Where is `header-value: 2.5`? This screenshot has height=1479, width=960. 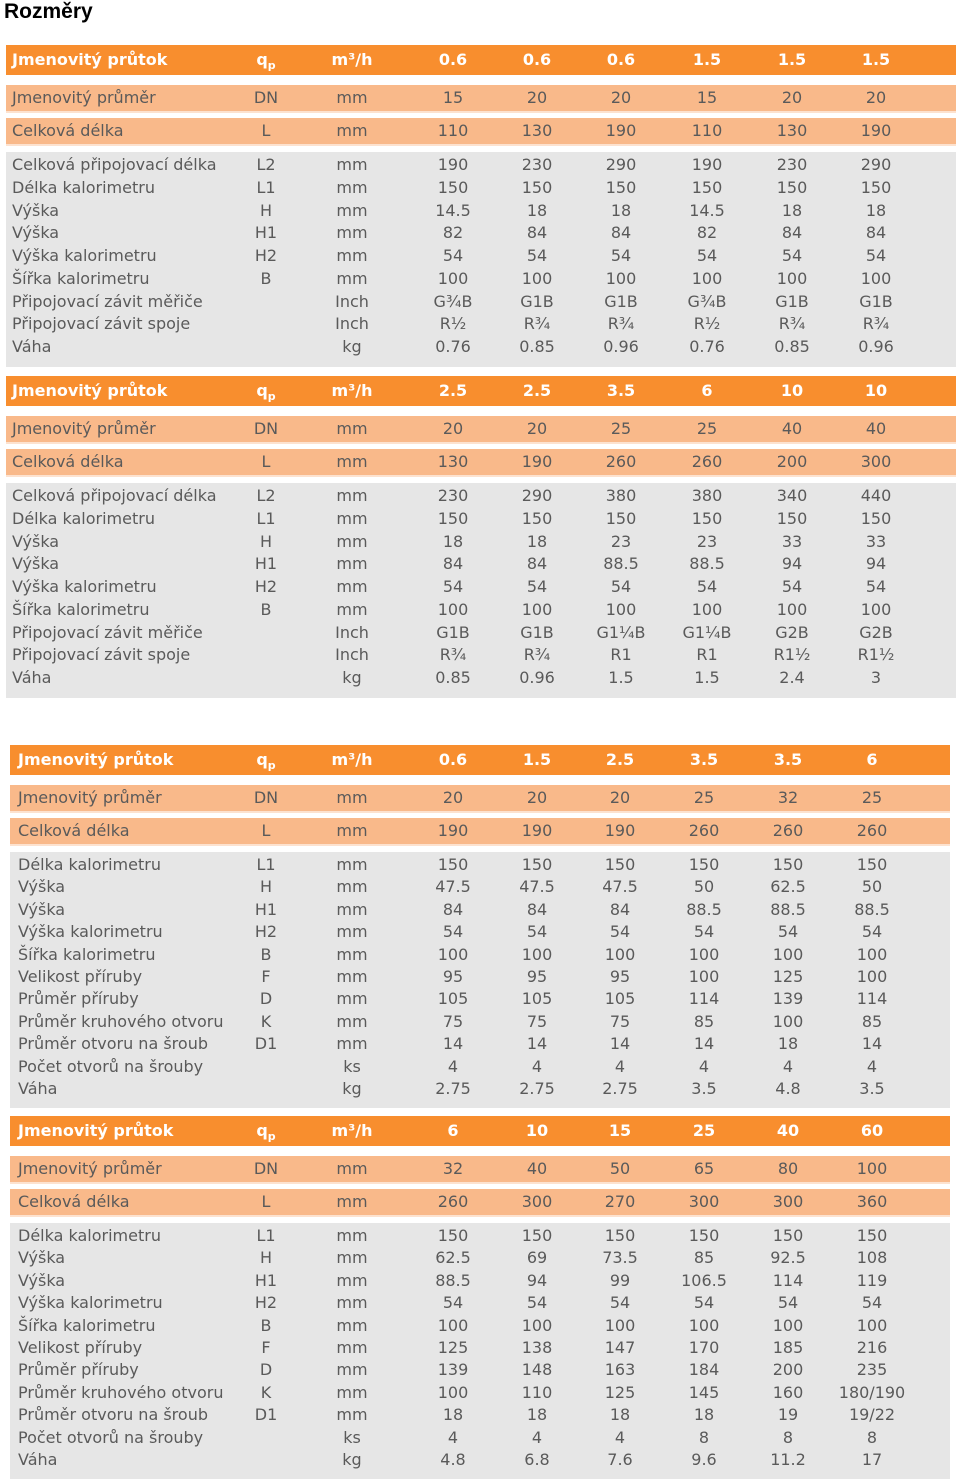
header-value: 2.5 is located at coordinates (537, 390).